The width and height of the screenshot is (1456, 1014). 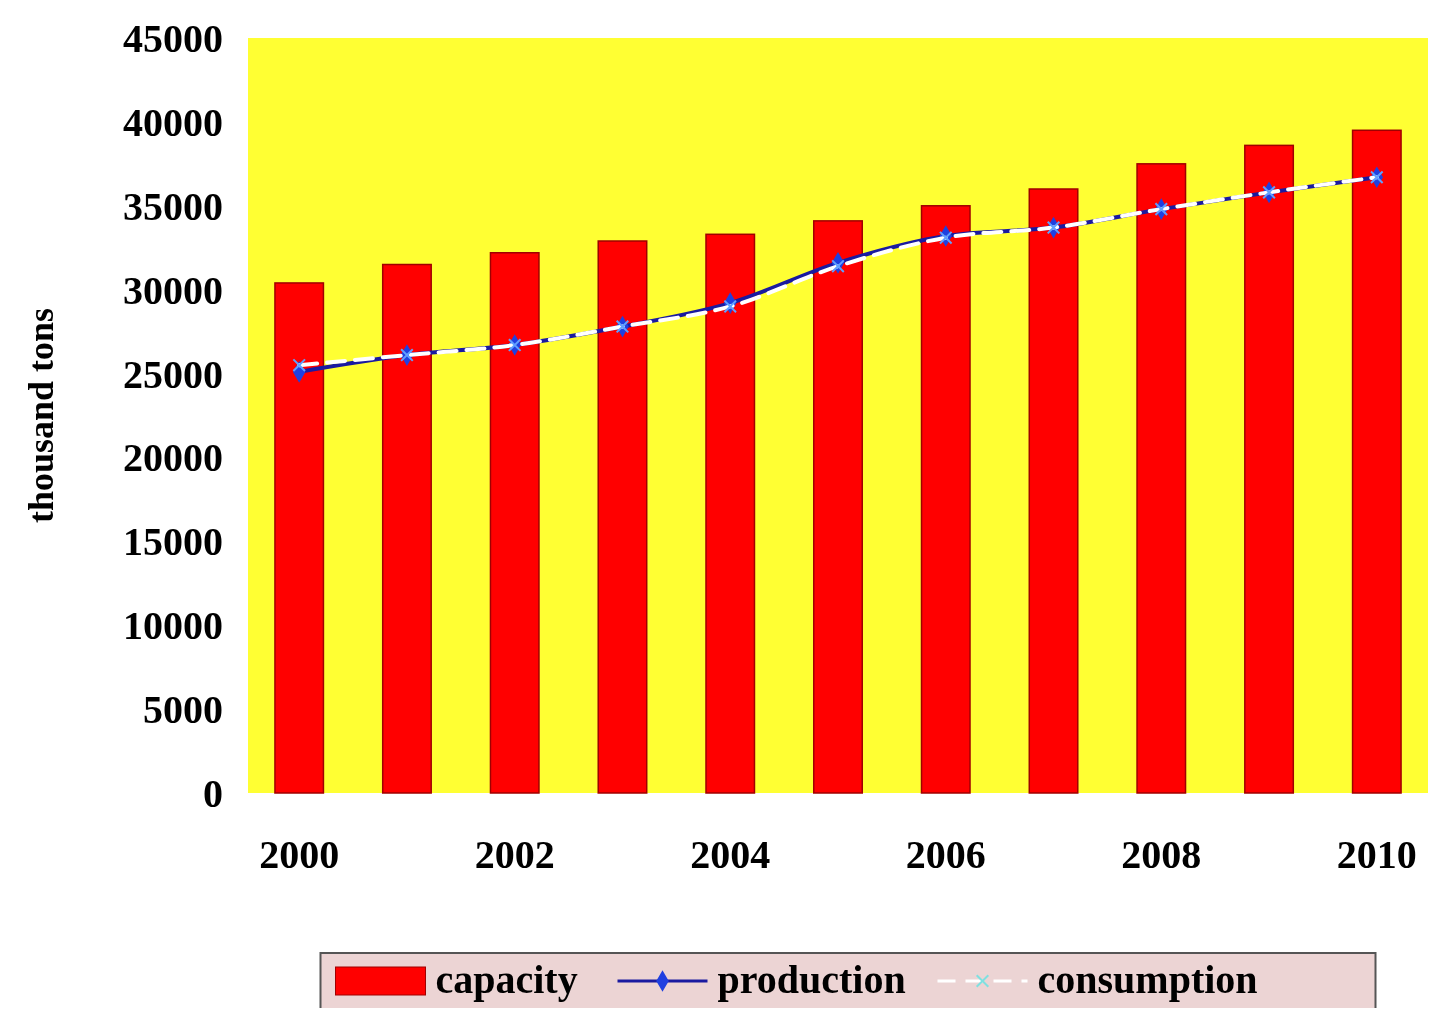 I want to click on x-tick-label: 2010, so click(x=1376, y=854).